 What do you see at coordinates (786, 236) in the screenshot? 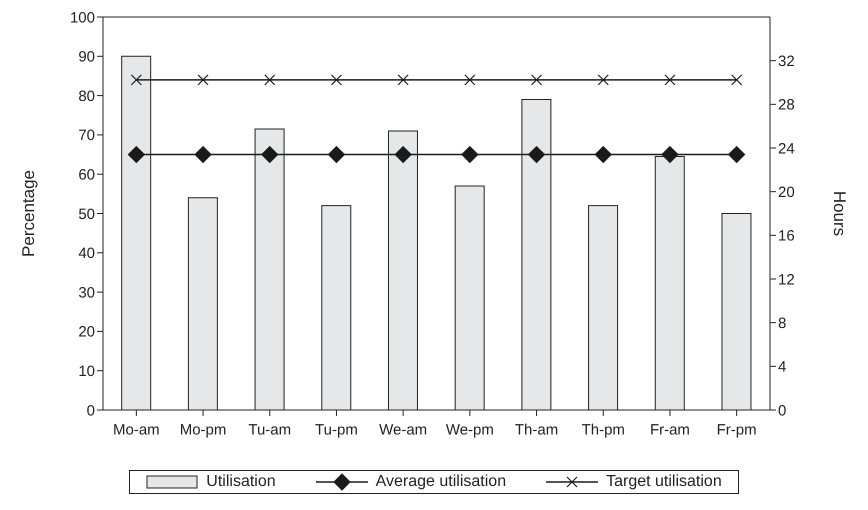
I see `y2-tick-label: 16` at bounding box center [786, 236].